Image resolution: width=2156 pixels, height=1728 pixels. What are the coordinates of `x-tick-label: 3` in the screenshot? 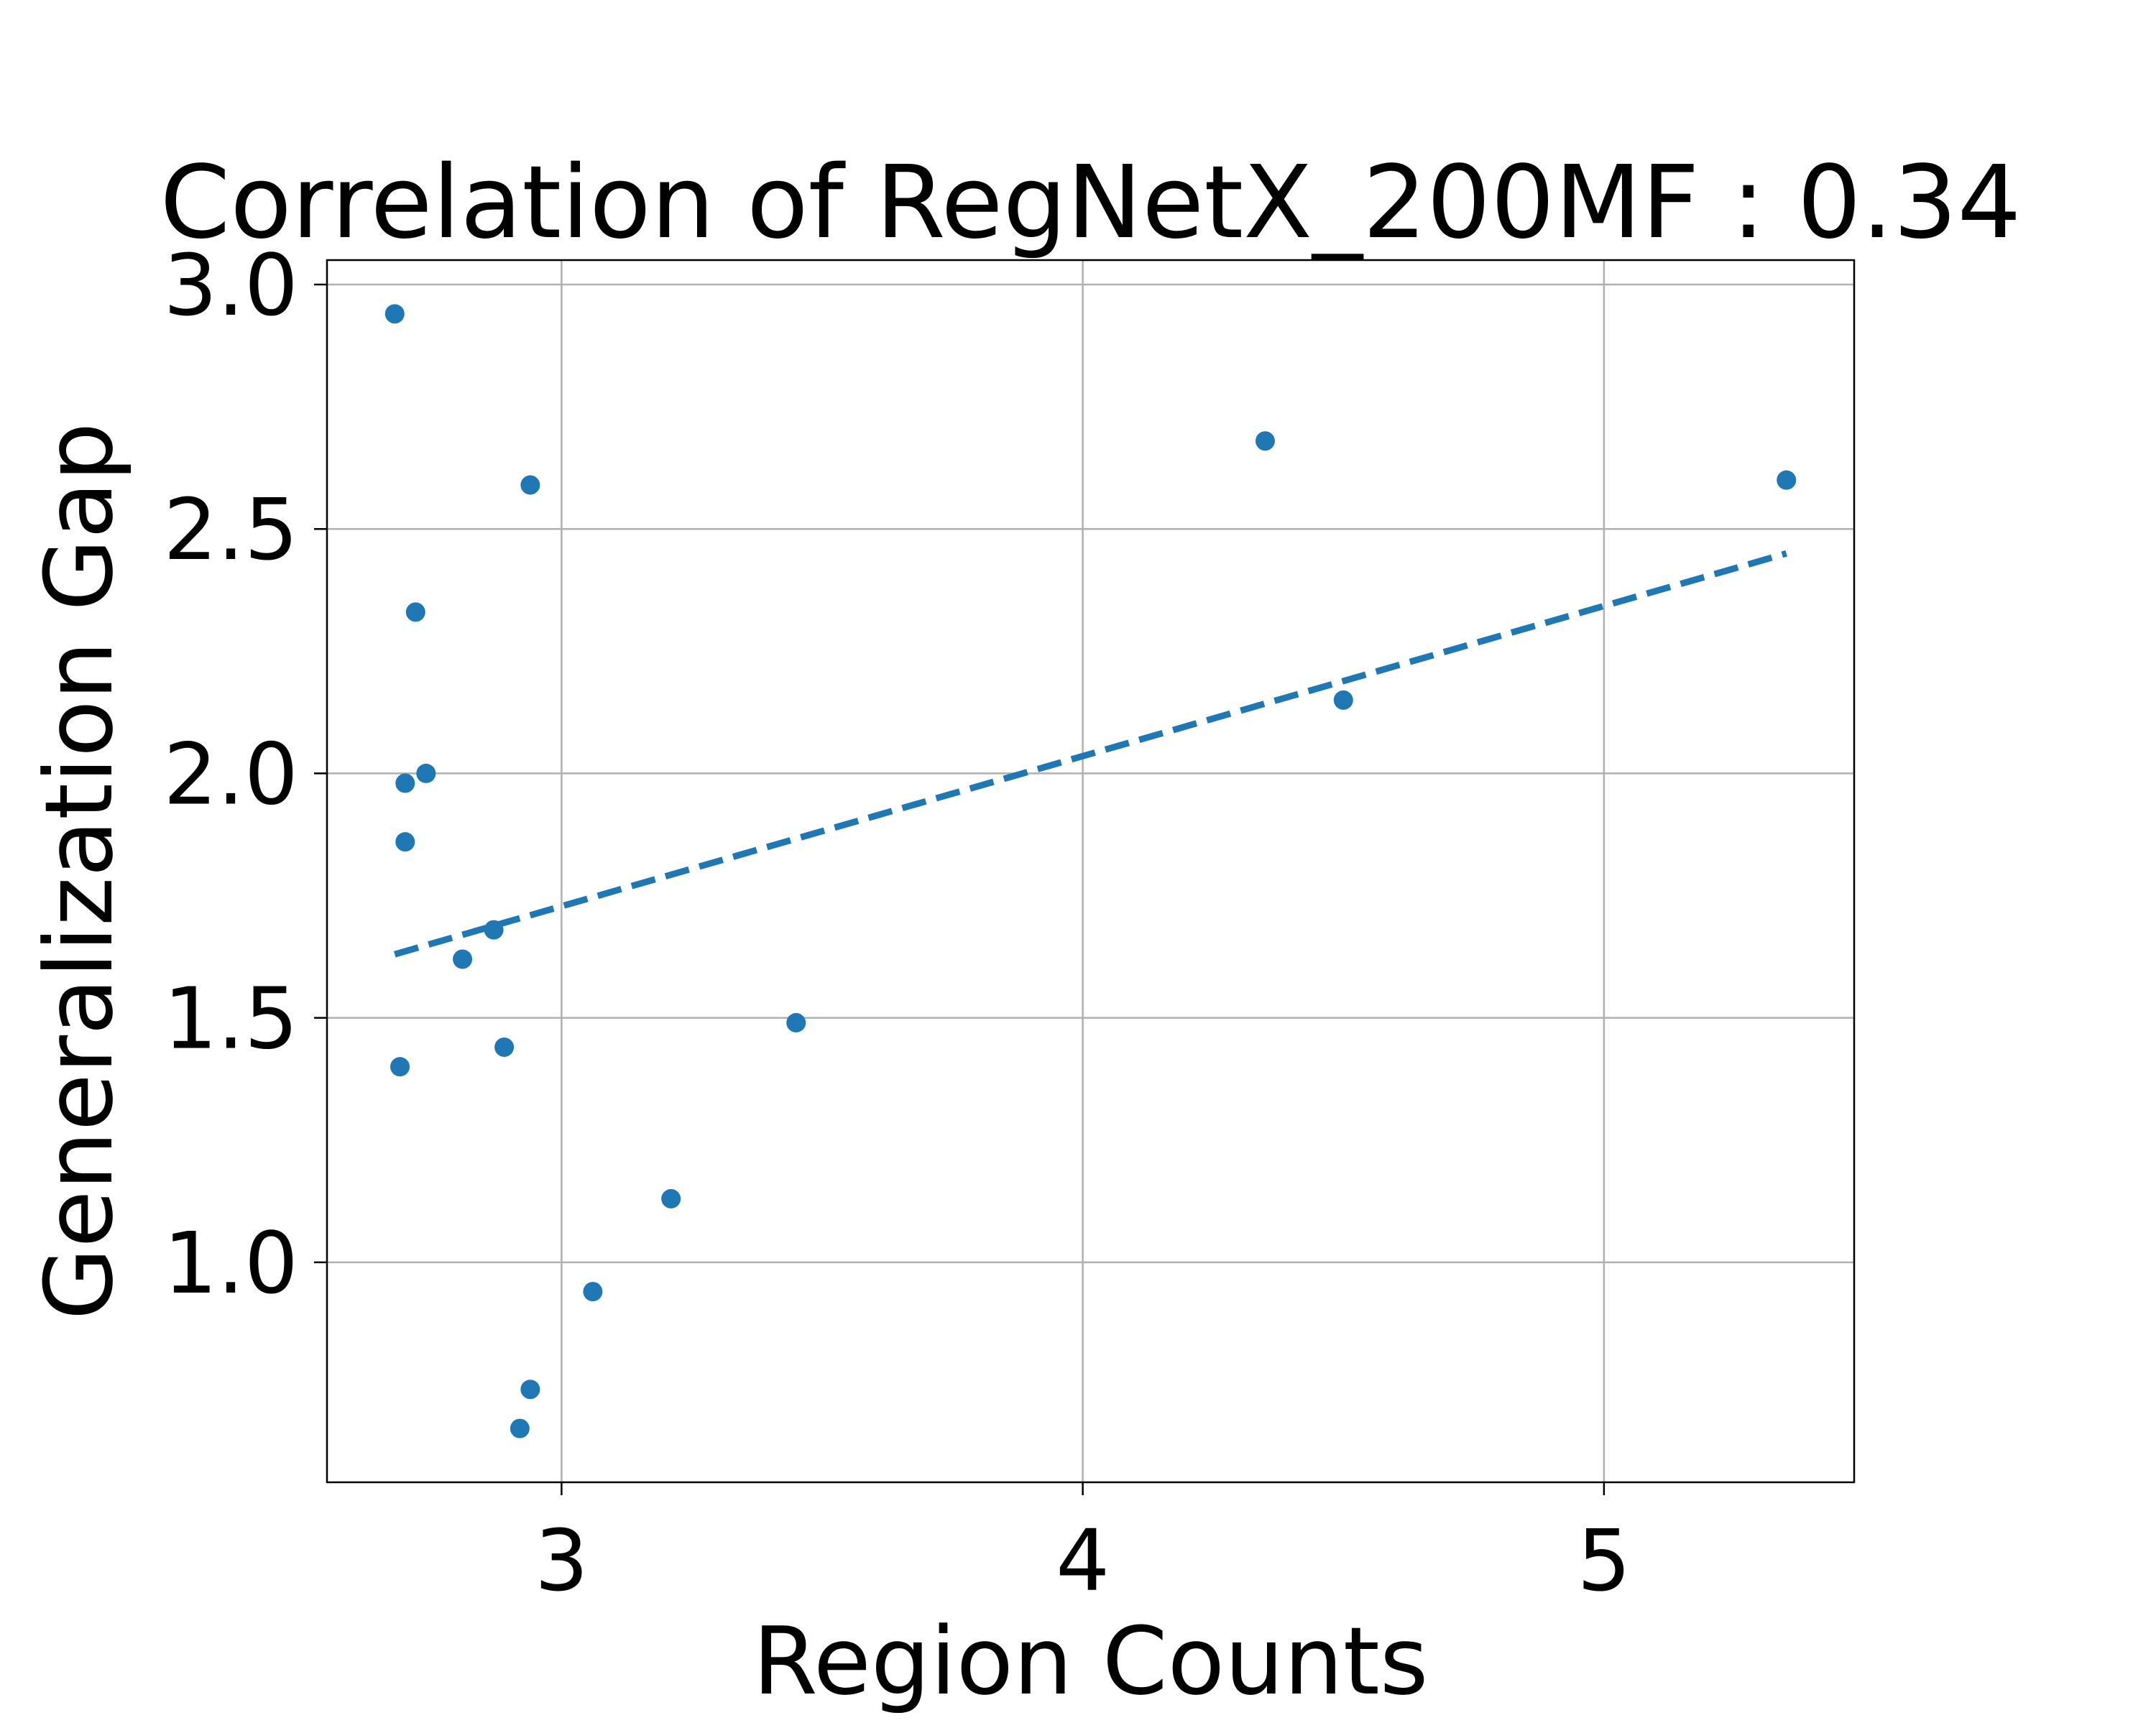 It's located at (562, 1560).